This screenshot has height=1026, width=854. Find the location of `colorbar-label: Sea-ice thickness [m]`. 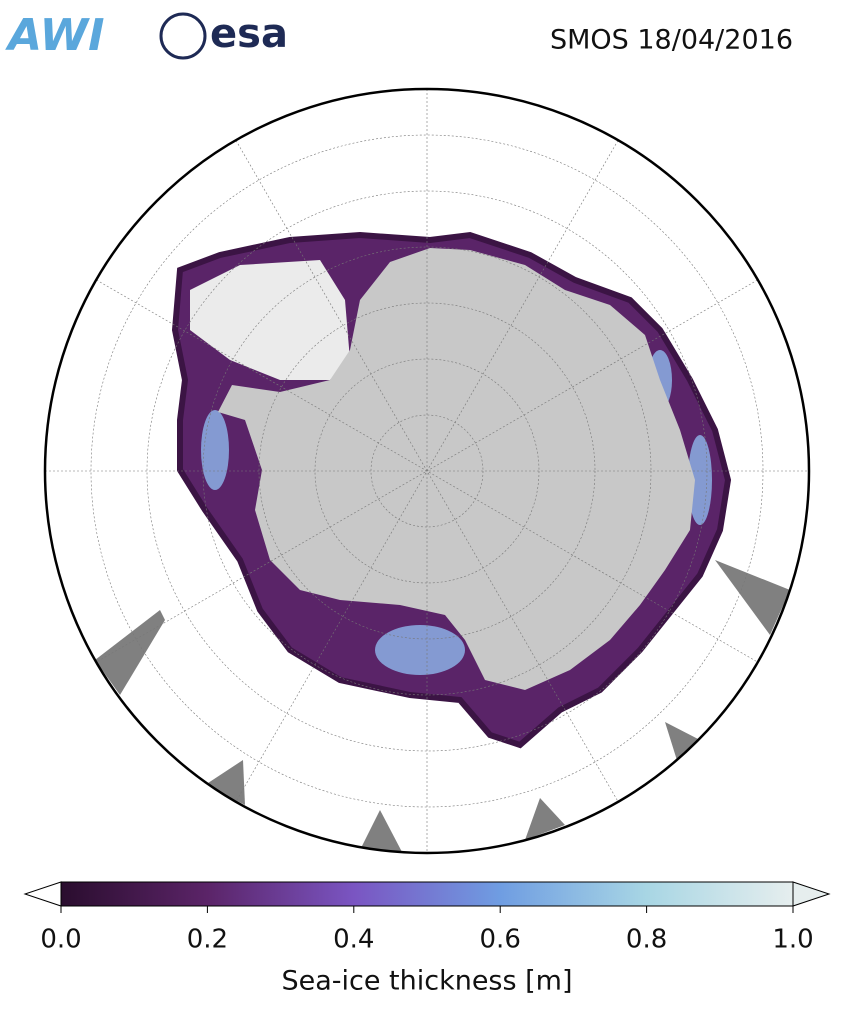

colorbar-label: Sea-ice thickness [m] is located at coordinates (426, 981).